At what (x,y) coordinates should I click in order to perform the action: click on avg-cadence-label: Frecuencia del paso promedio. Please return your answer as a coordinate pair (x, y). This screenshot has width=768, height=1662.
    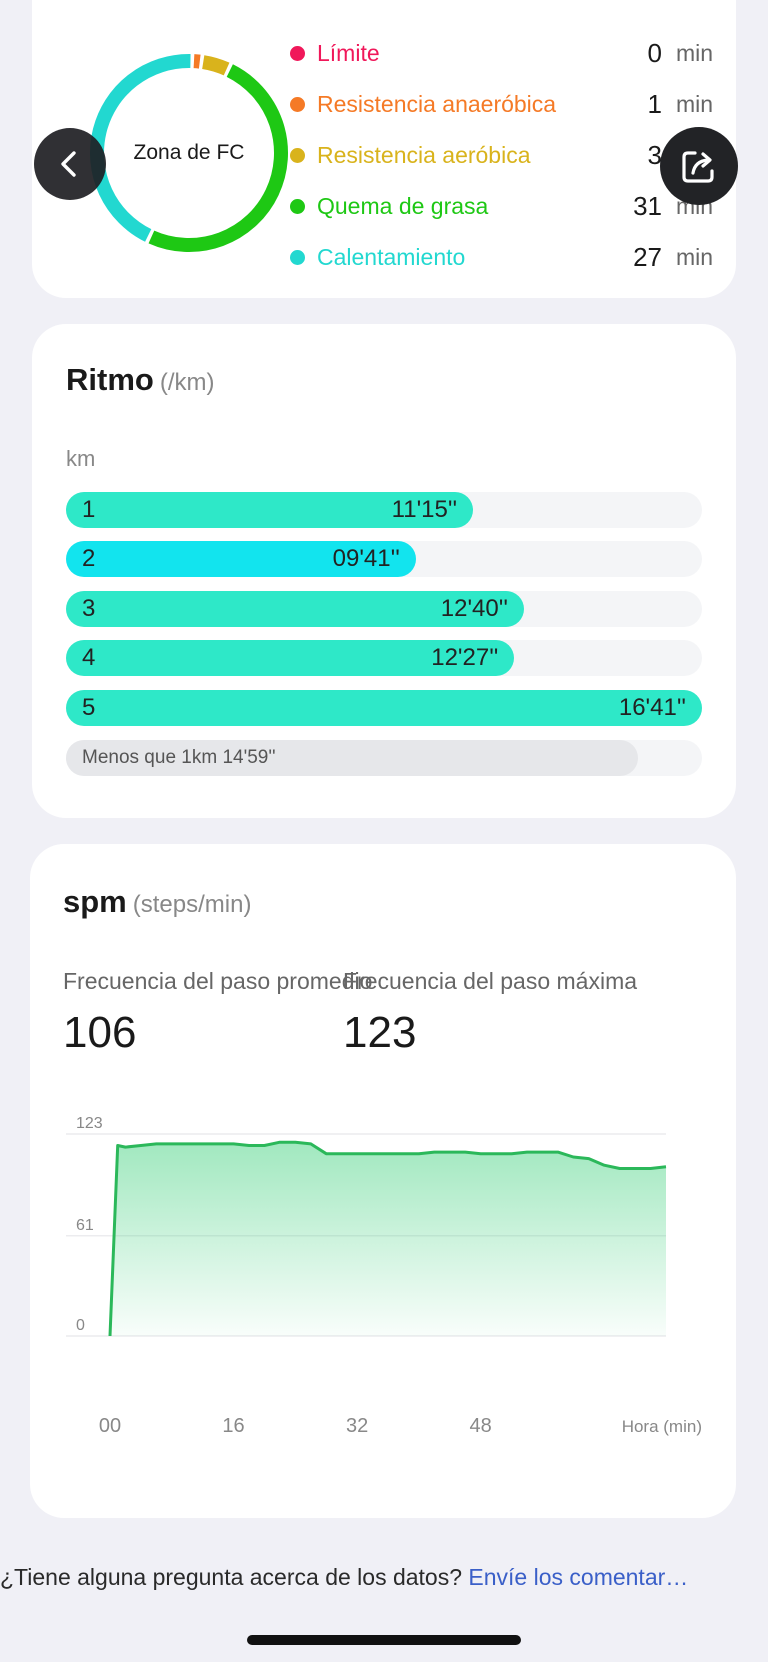
    Looking at the image, I should click on (218, 981).